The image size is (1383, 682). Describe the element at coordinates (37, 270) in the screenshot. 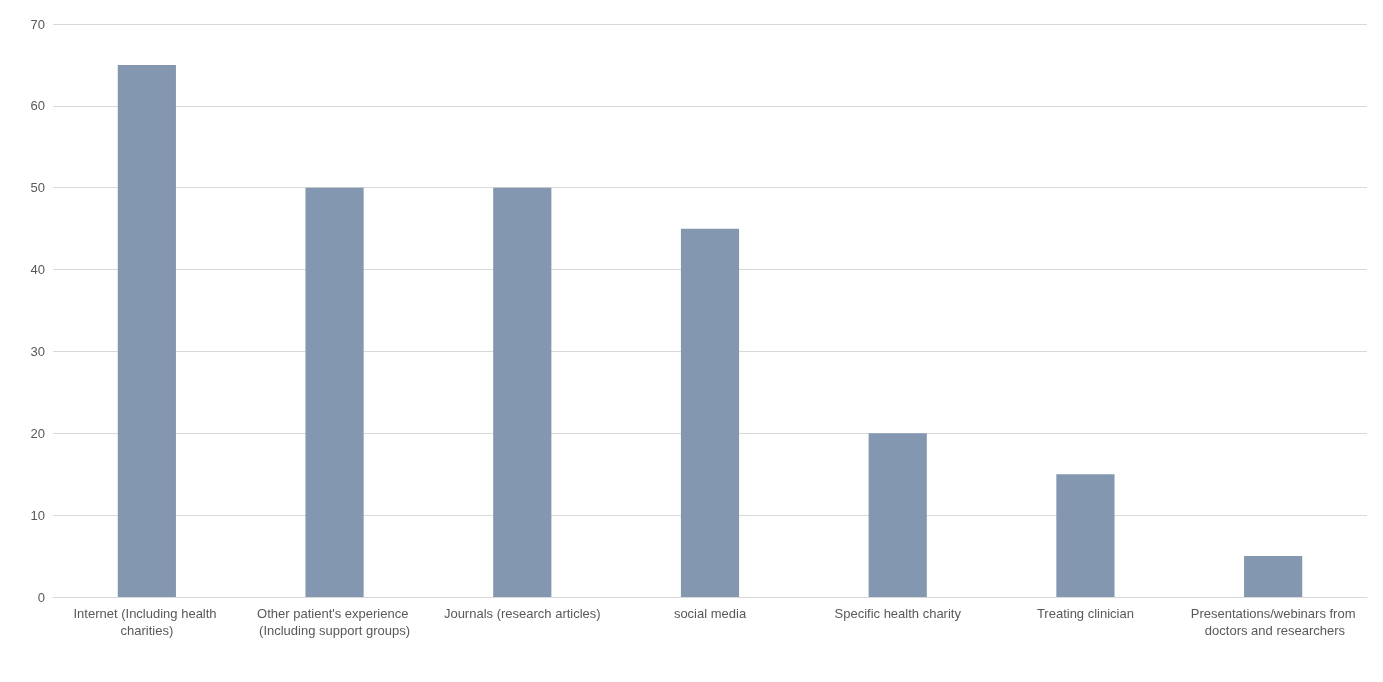

I see `y-tick-label: 40` at that location.